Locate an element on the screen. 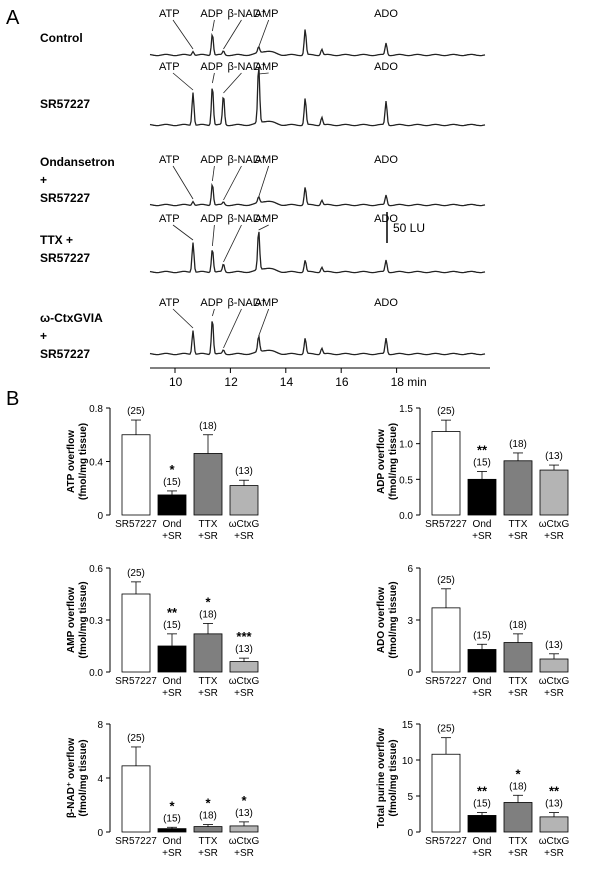 The image size is (604, 872). y-tick-label: 1.5 is located at coordinates (406, 409).